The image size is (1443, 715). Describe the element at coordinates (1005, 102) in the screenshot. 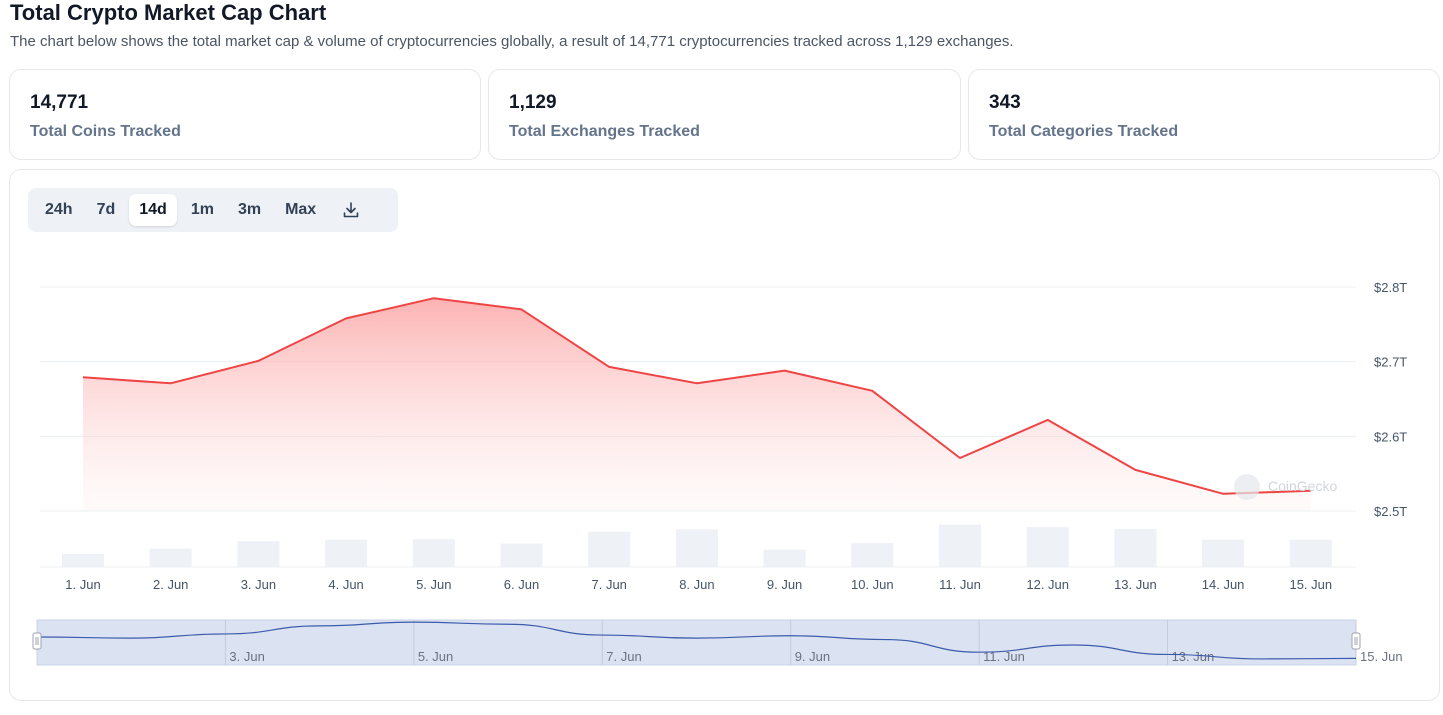

I see `stat-value-categories: 343` at that location.